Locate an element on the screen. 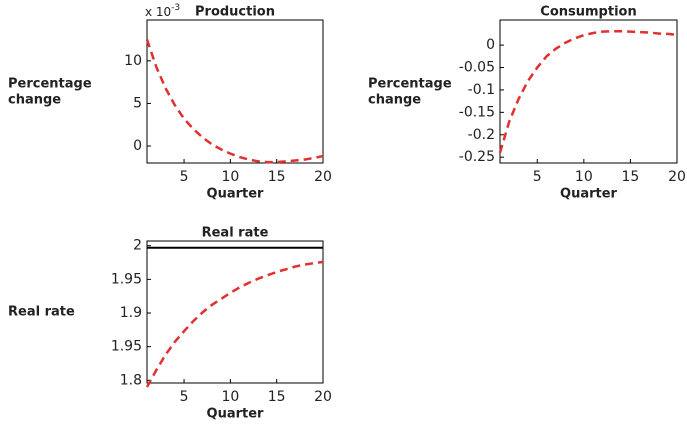  chart-title: Real rate is located at coordinates (235, 233).